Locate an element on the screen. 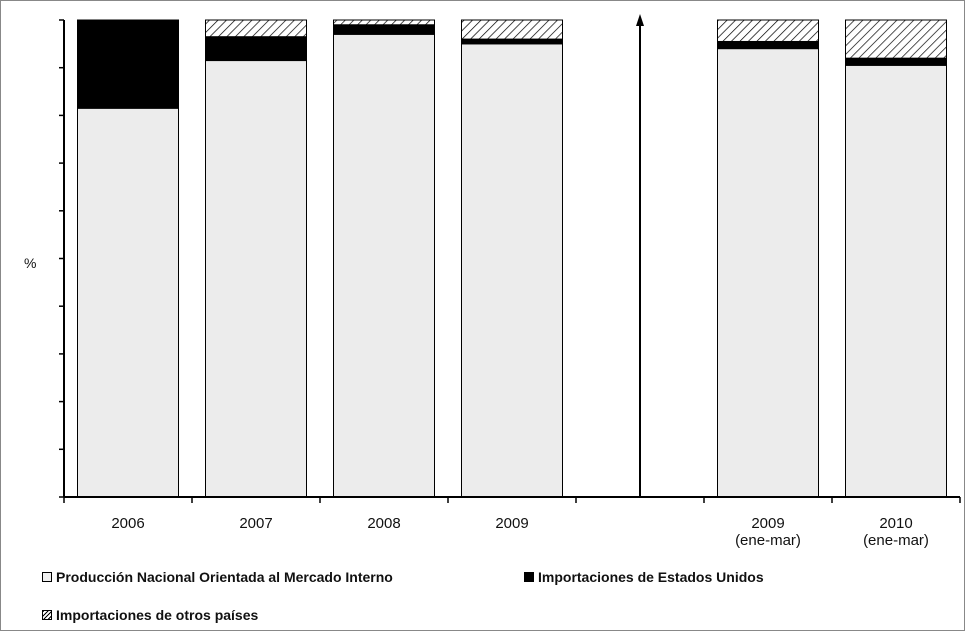 This screenshot has width=966, height=632. legend-item-estados-unidos: Importaciones de Estados Unidos is located at coordinates (644, 577).